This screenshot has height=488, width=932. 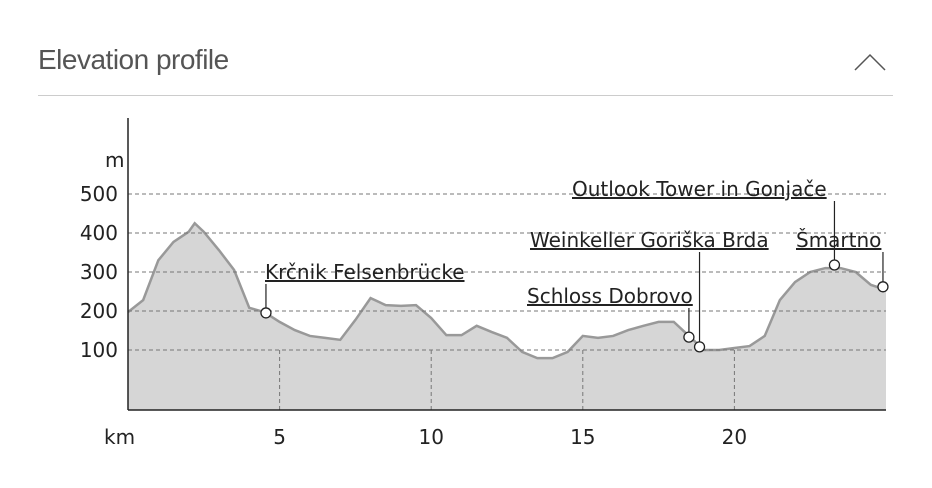 I want to click on collapse-toggle, so click(x=870, y=62).